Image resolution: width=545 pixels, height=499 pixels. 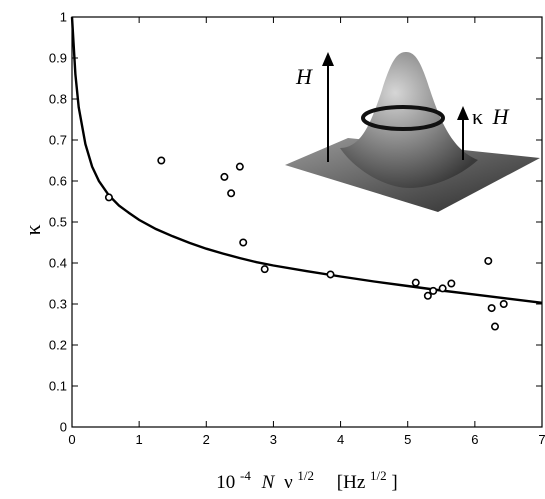 I want to click on y-tick-label: 0.1, so click(x=58, y=386).